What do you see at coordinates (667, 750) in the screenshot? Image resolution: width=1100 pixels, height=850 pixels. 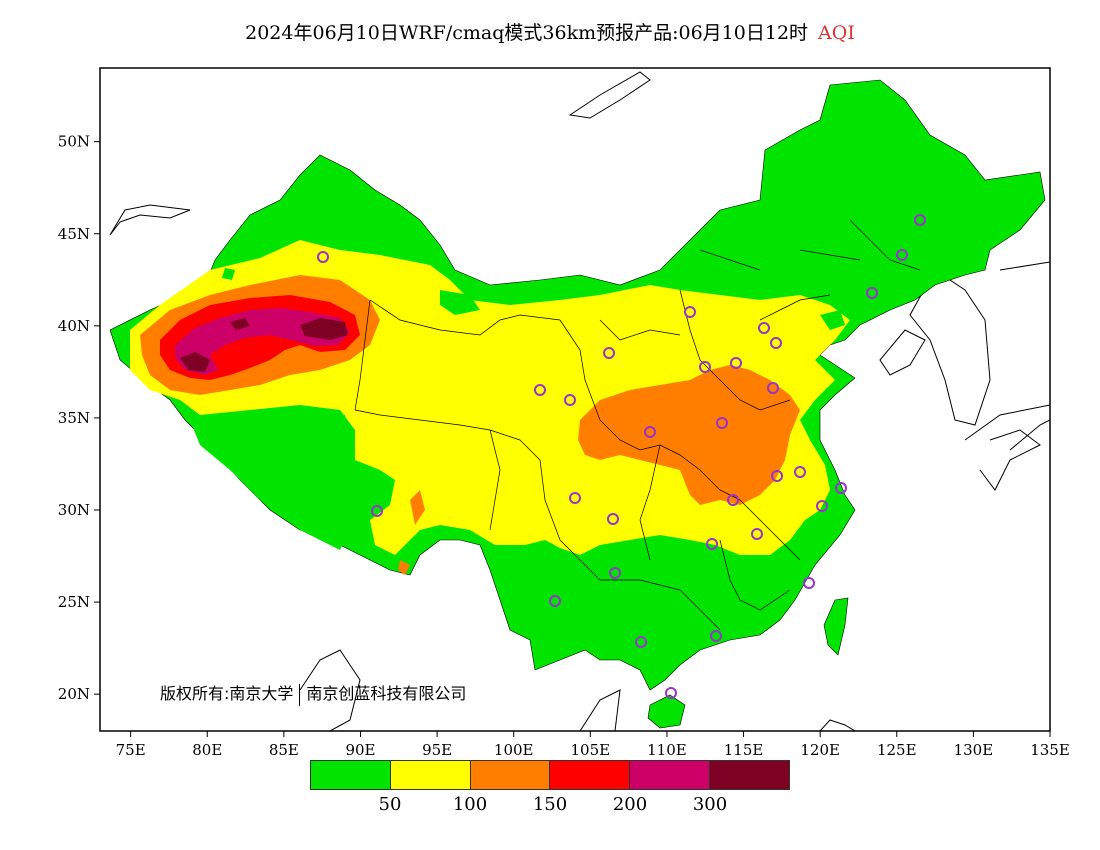 I see `lon-label: 110E` at bounding box center [667, 750].